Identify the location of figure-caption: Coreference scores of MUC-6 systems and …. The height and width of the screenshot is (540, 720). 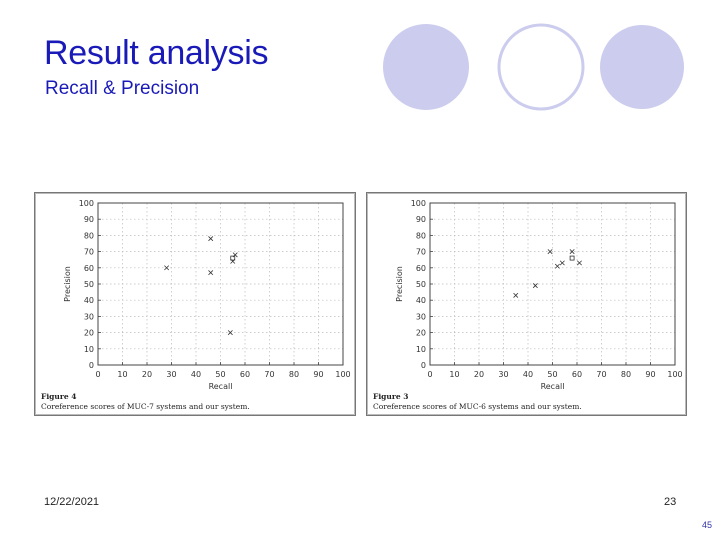
(477, 406).